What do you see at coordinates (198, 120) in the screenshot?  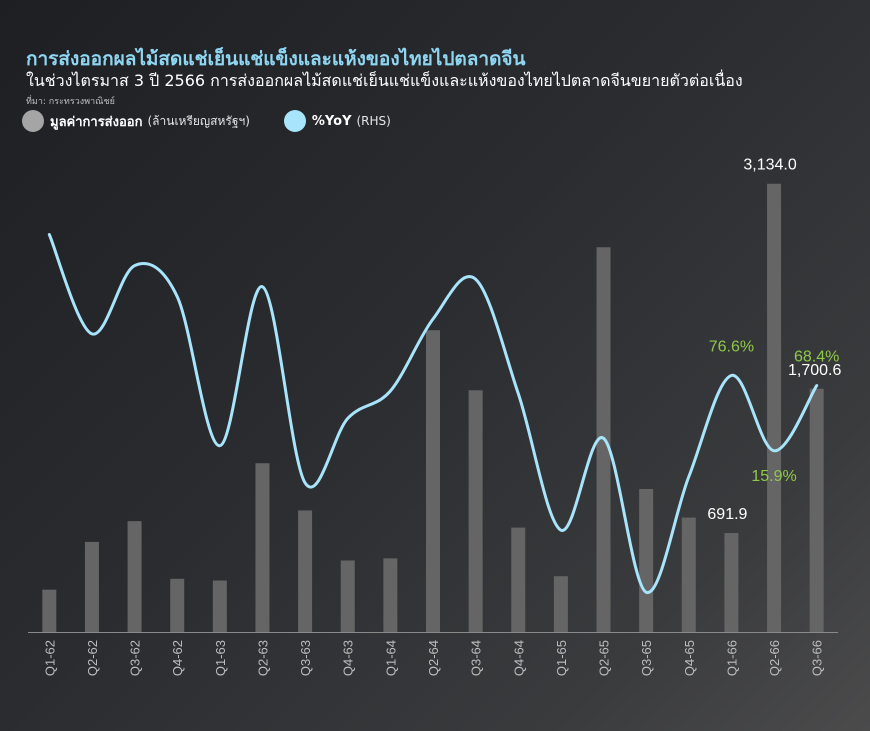 I see `legend-unit-export-value: (ล้านเหรียญสหรัฐฯ)` at bounding box center [198, 120].